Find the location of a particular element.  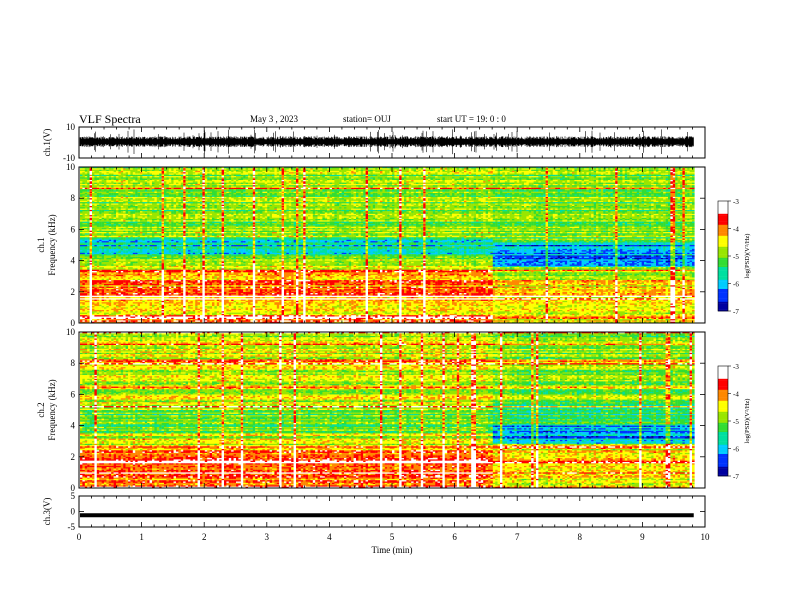

ch1-waveform-ytick-label: 10 is located at coordinates (71, 127).